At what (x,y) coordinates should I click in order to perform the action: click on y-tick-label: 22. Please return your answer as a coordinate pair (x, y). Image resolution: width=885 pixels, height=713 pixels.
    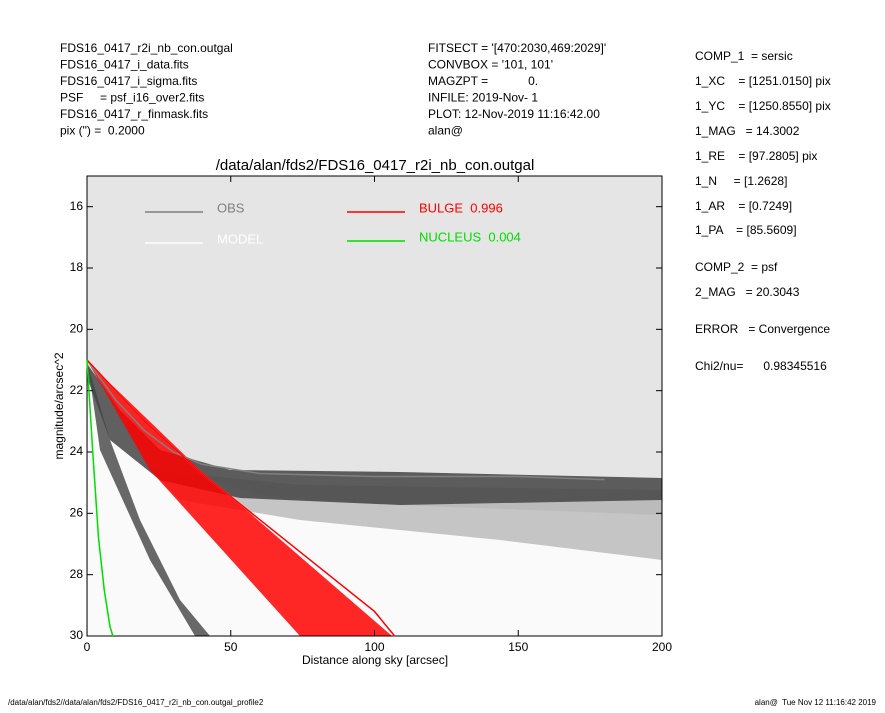
    Looking at the image, I should click on (77, 390).